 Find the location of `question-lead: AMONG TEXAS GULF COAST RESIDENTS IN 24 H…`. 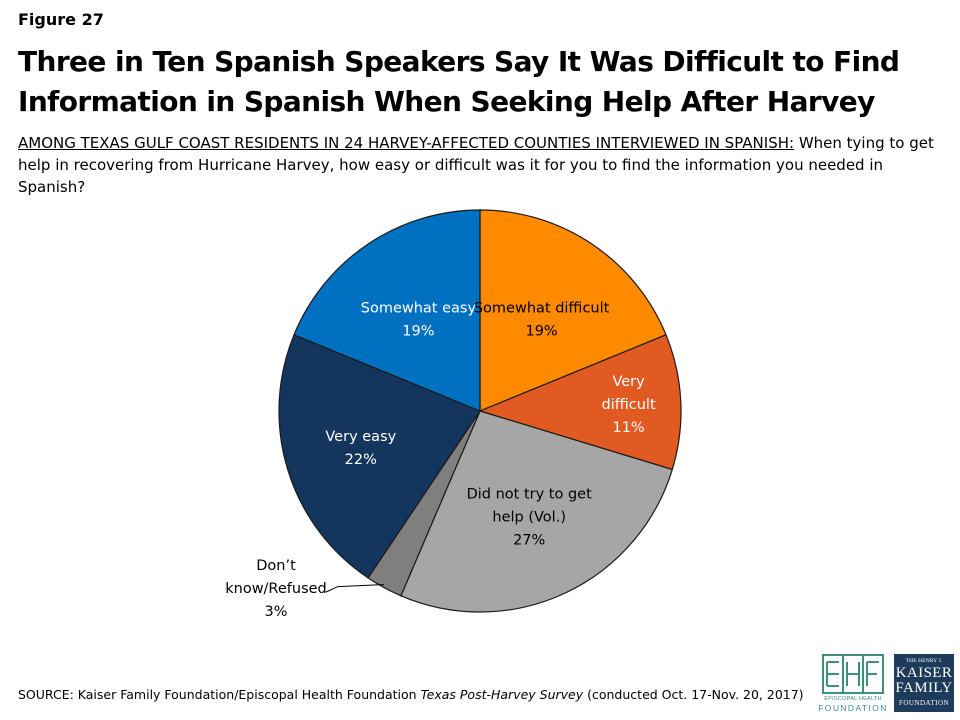

question-lead: AMONG TEXAS GULF COAST RESIDENTS IN 24 H… is located at coordinates (406, 143).